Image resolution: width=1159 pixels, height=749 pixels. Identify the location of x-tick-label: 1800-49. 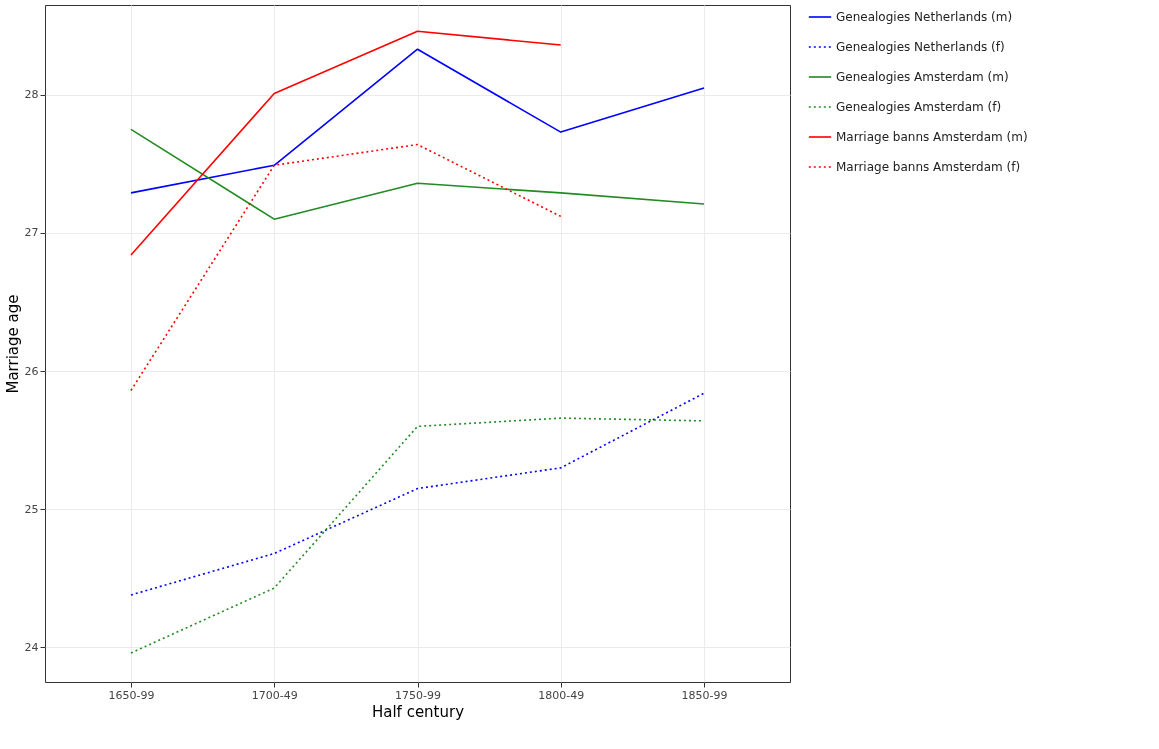
(561, 695).